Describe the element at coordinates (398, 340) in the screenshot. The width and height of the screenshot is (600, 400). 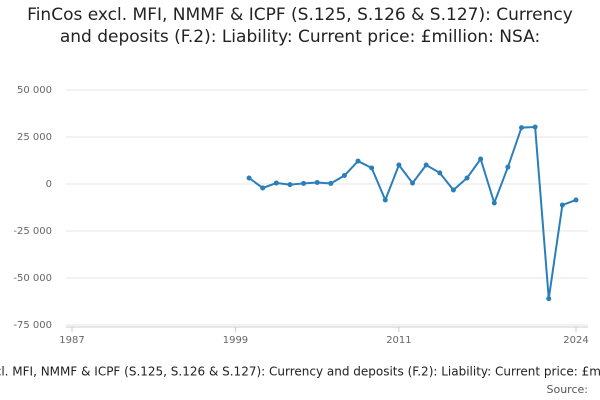
I see `x-tick-label: 2011` at that location.